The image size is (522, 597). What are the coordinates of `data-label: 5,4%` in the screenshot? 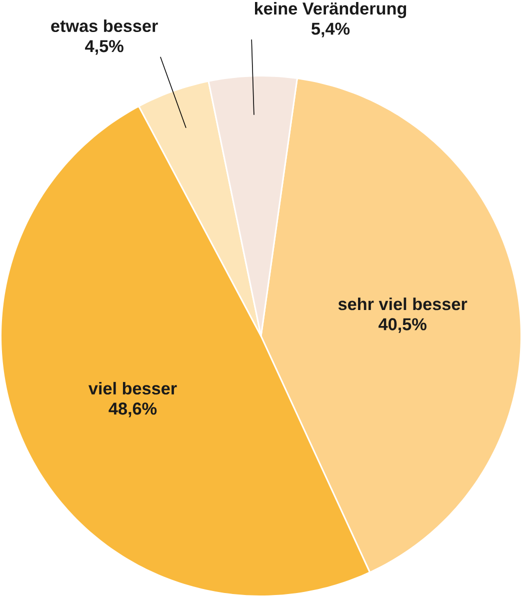 It's located at (331, 30).